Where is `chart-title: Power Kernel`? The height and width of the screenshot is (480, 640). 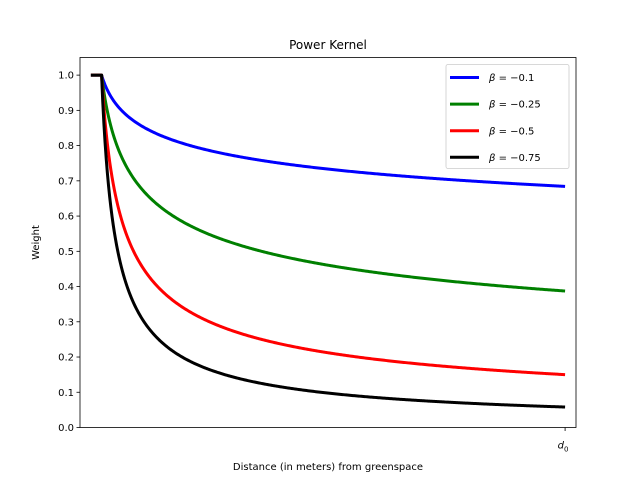
chart-title: Power Kernel is located at coordinates (328, 45).